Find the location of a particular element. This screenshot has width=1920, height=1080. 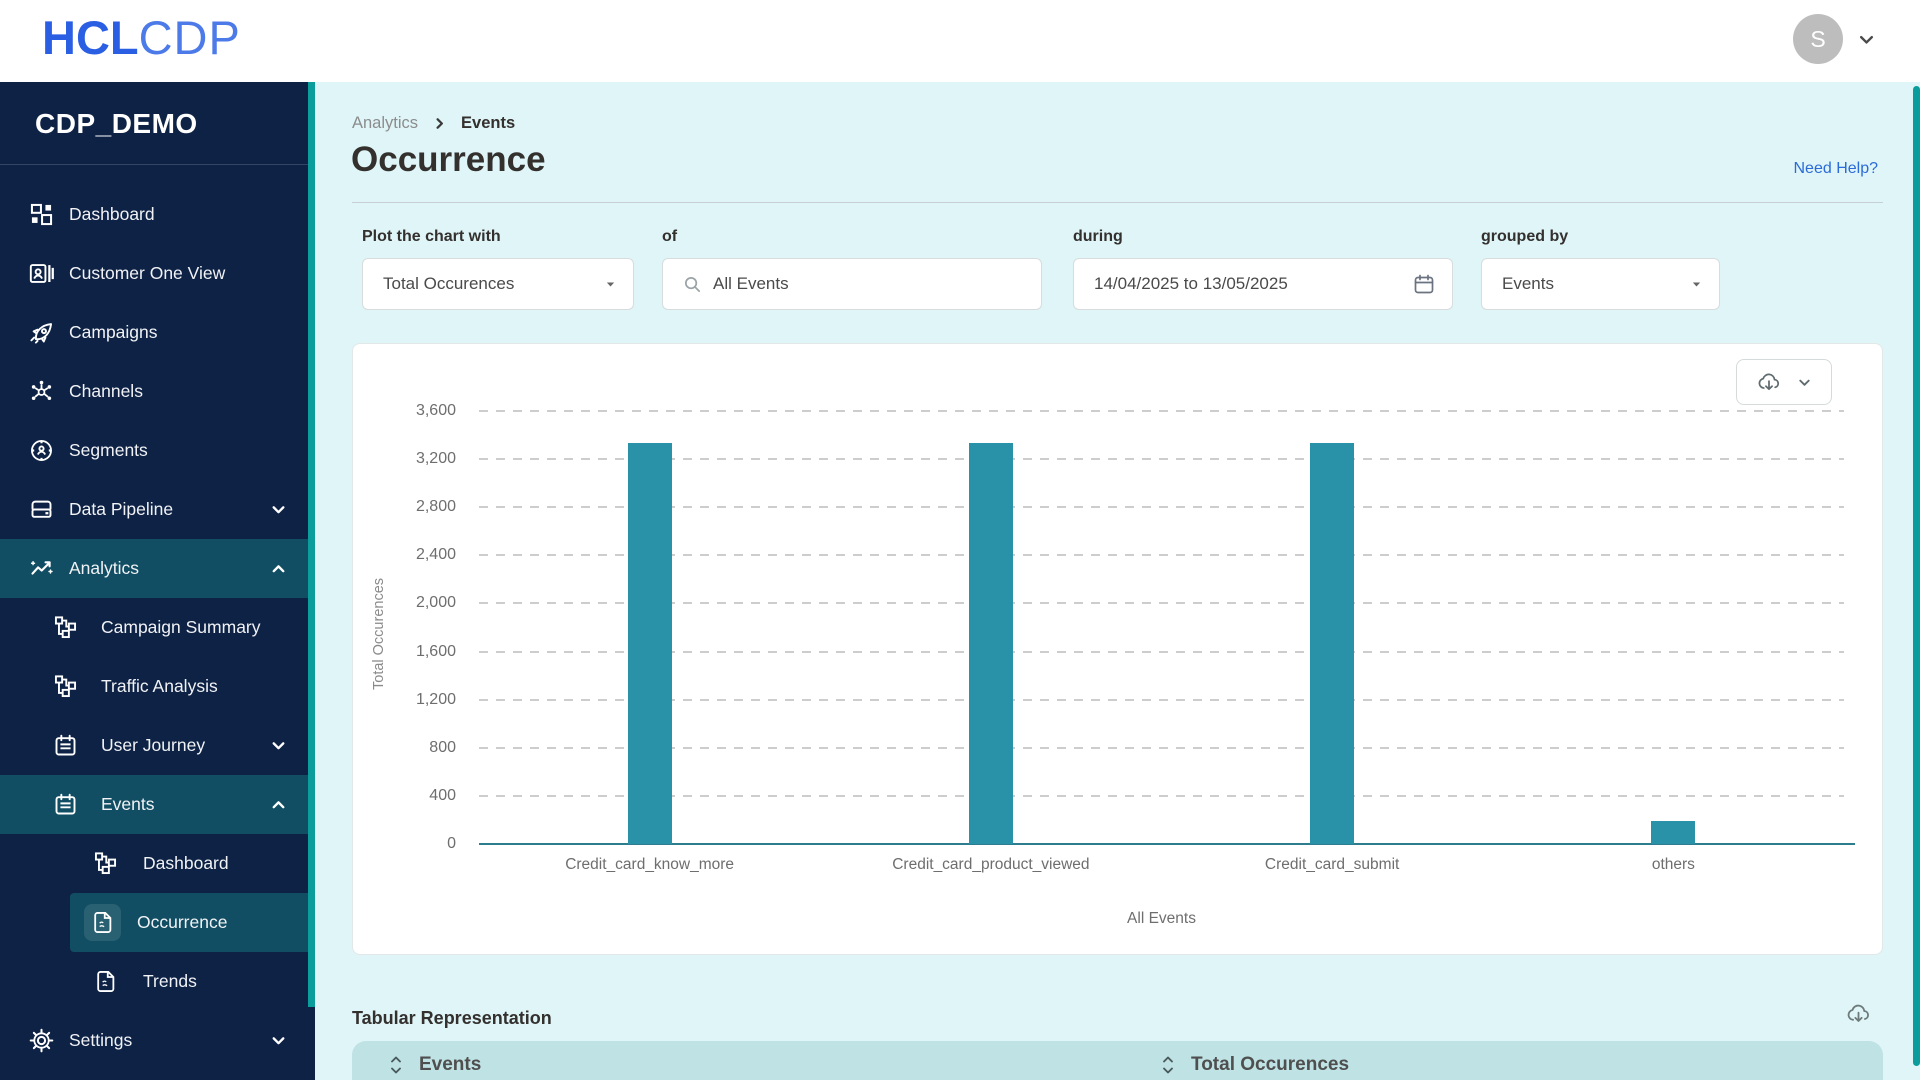

sidebar-item-settings: Settings is located at coordinates (157, 1040).